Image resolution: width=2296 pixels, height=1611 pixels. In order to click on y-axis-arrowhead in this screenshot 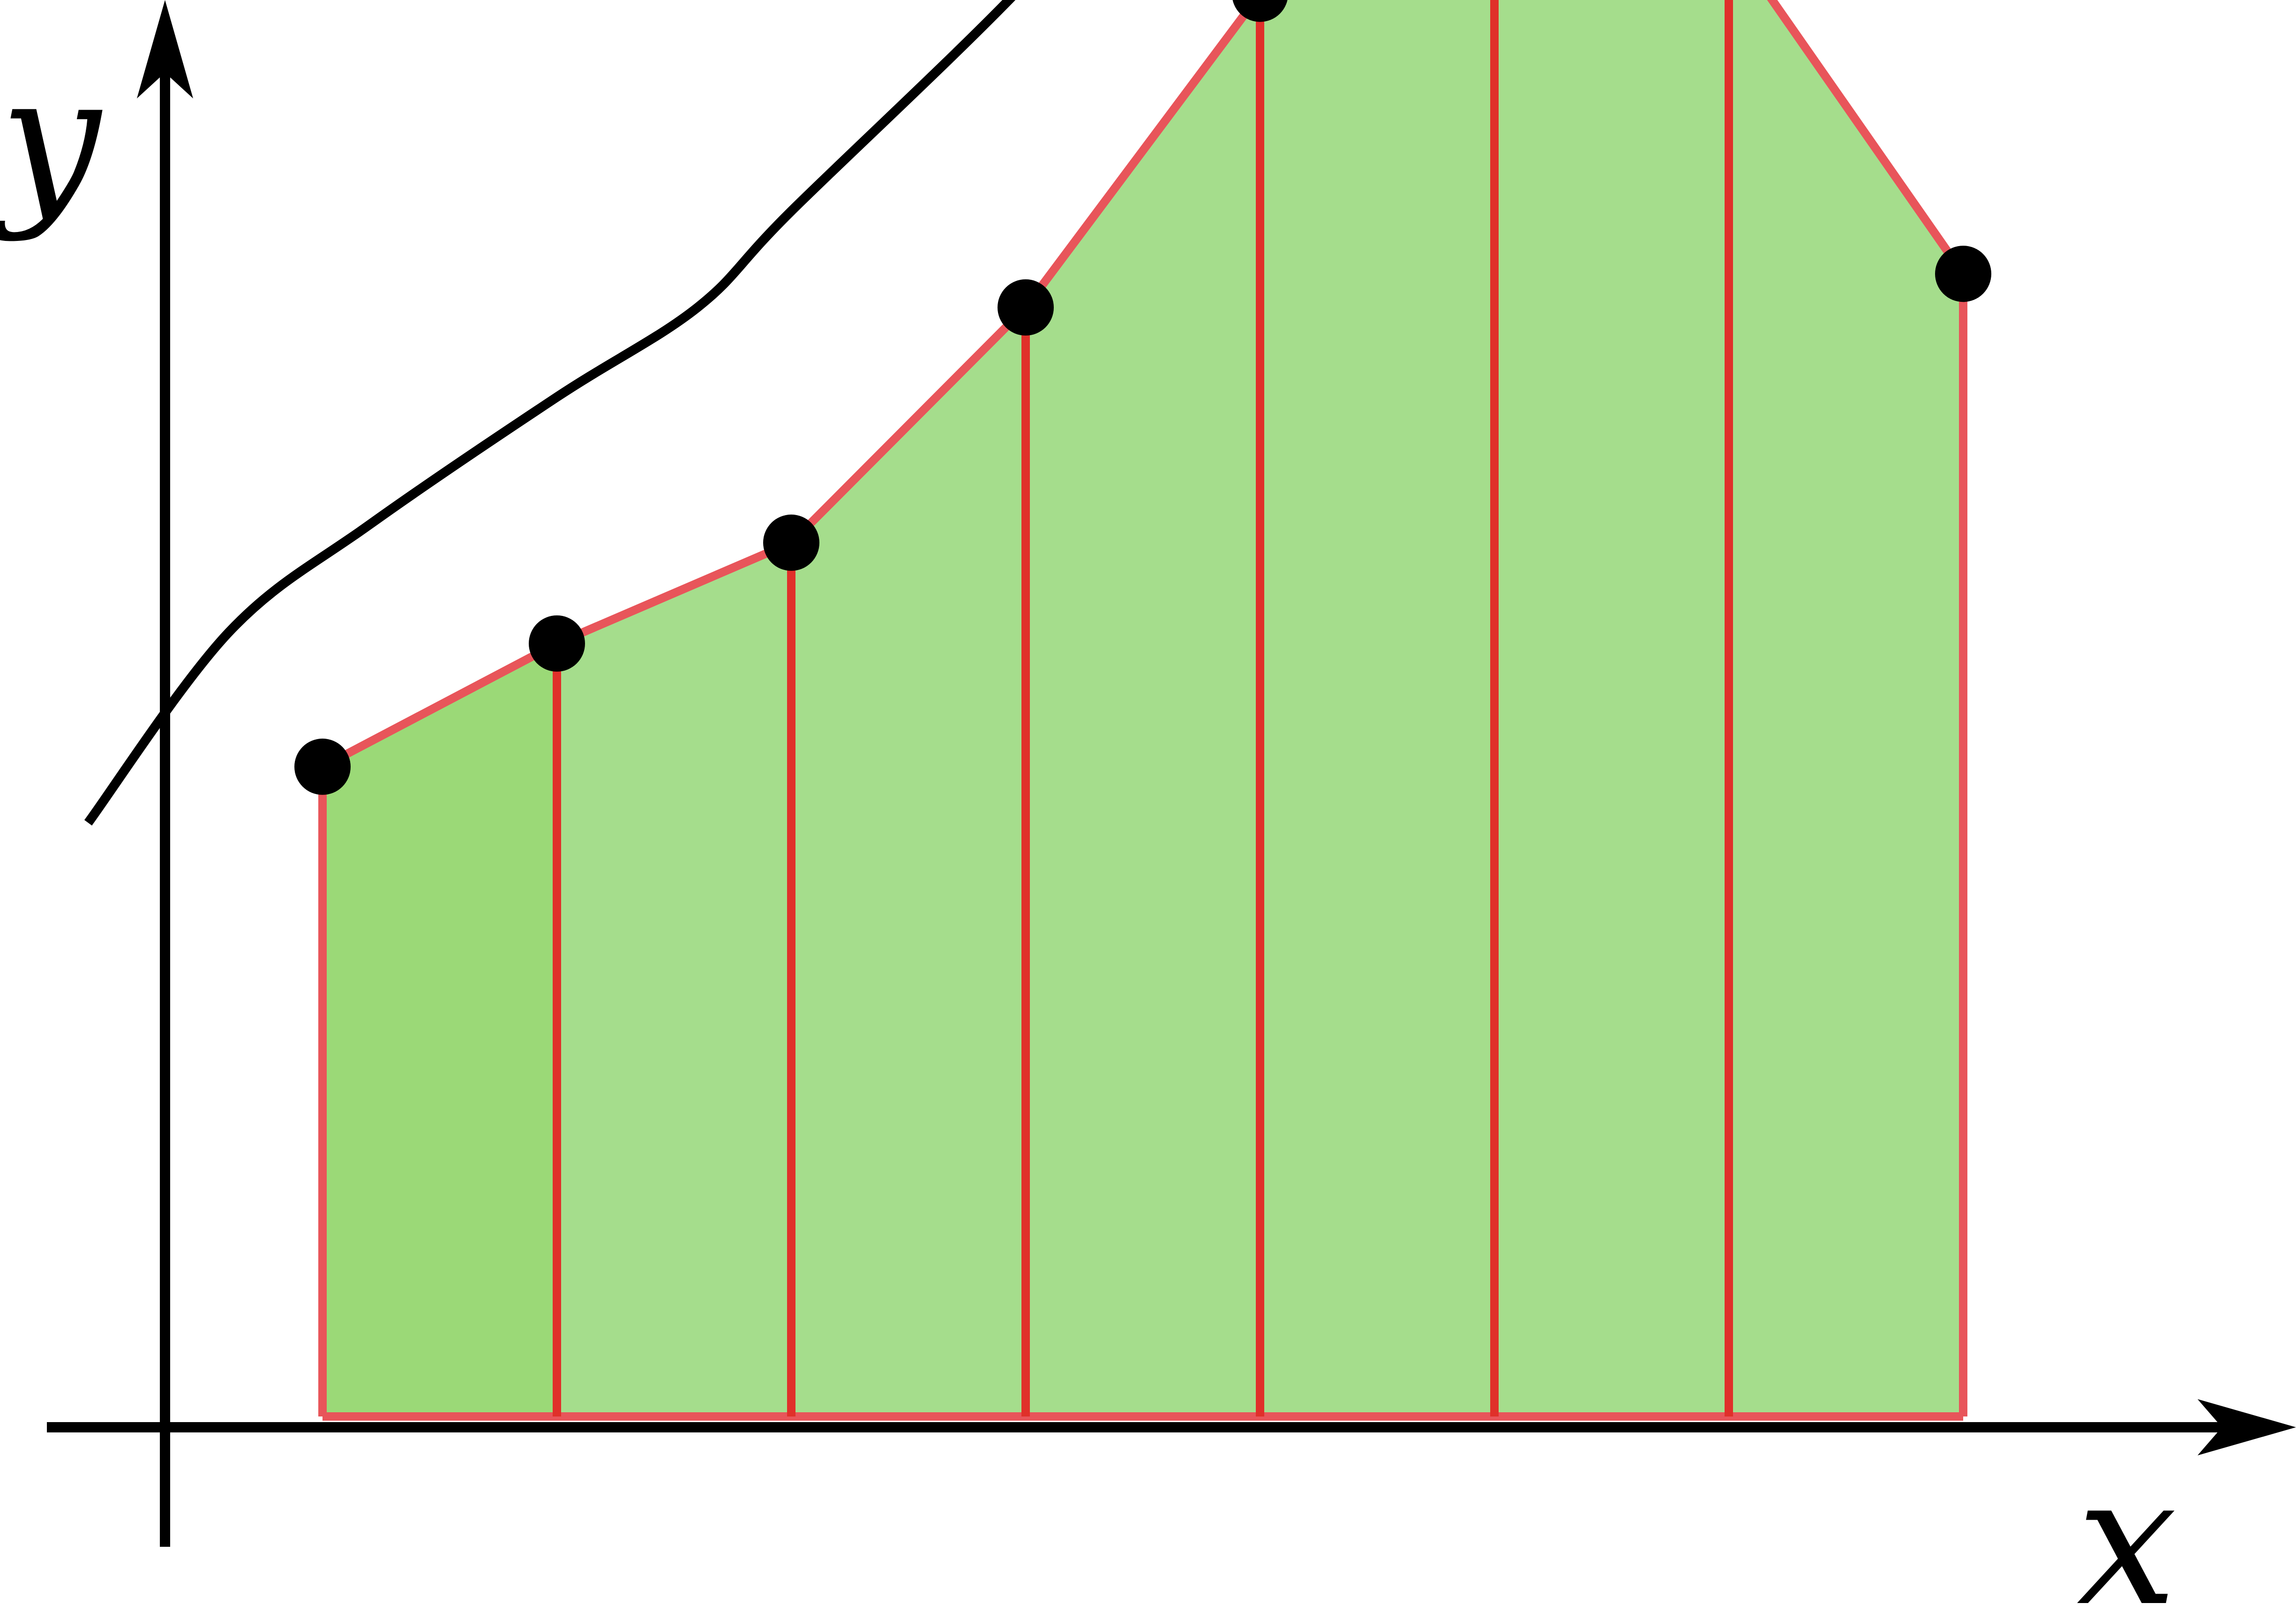, I will do `click(165, 49)`.